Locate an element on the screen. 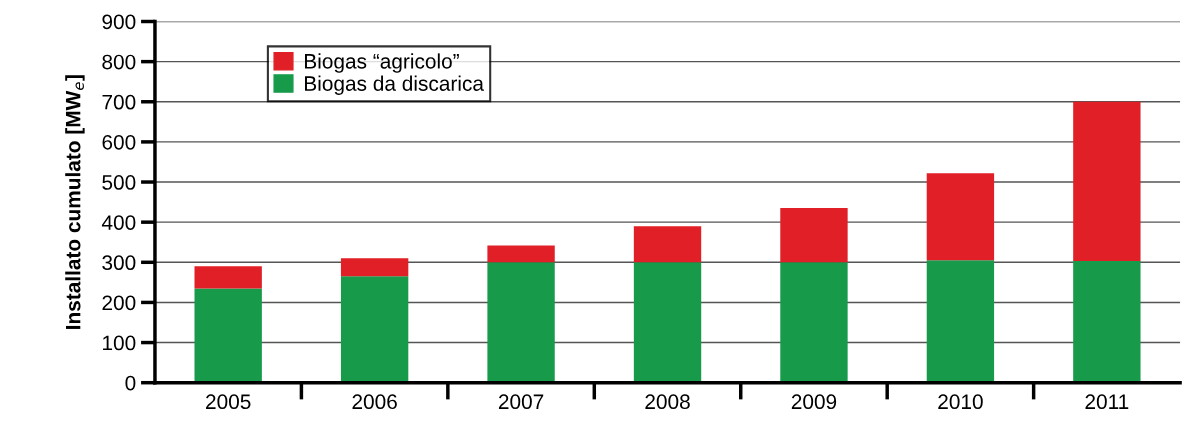 This screenshot has height=430, width=1192. y-tick-label: 500 is located at coordinates (119, 182).